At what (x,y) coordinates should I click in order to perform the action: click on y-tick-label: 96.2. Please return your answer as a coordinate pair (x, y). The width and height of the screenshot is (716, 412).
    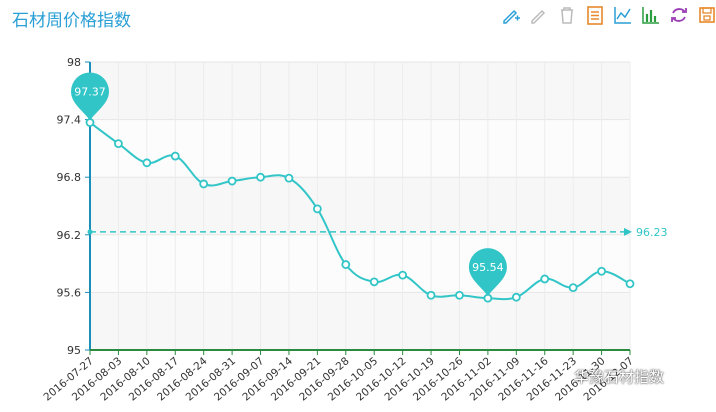
    Looking at the image, I should click on (69, 235).